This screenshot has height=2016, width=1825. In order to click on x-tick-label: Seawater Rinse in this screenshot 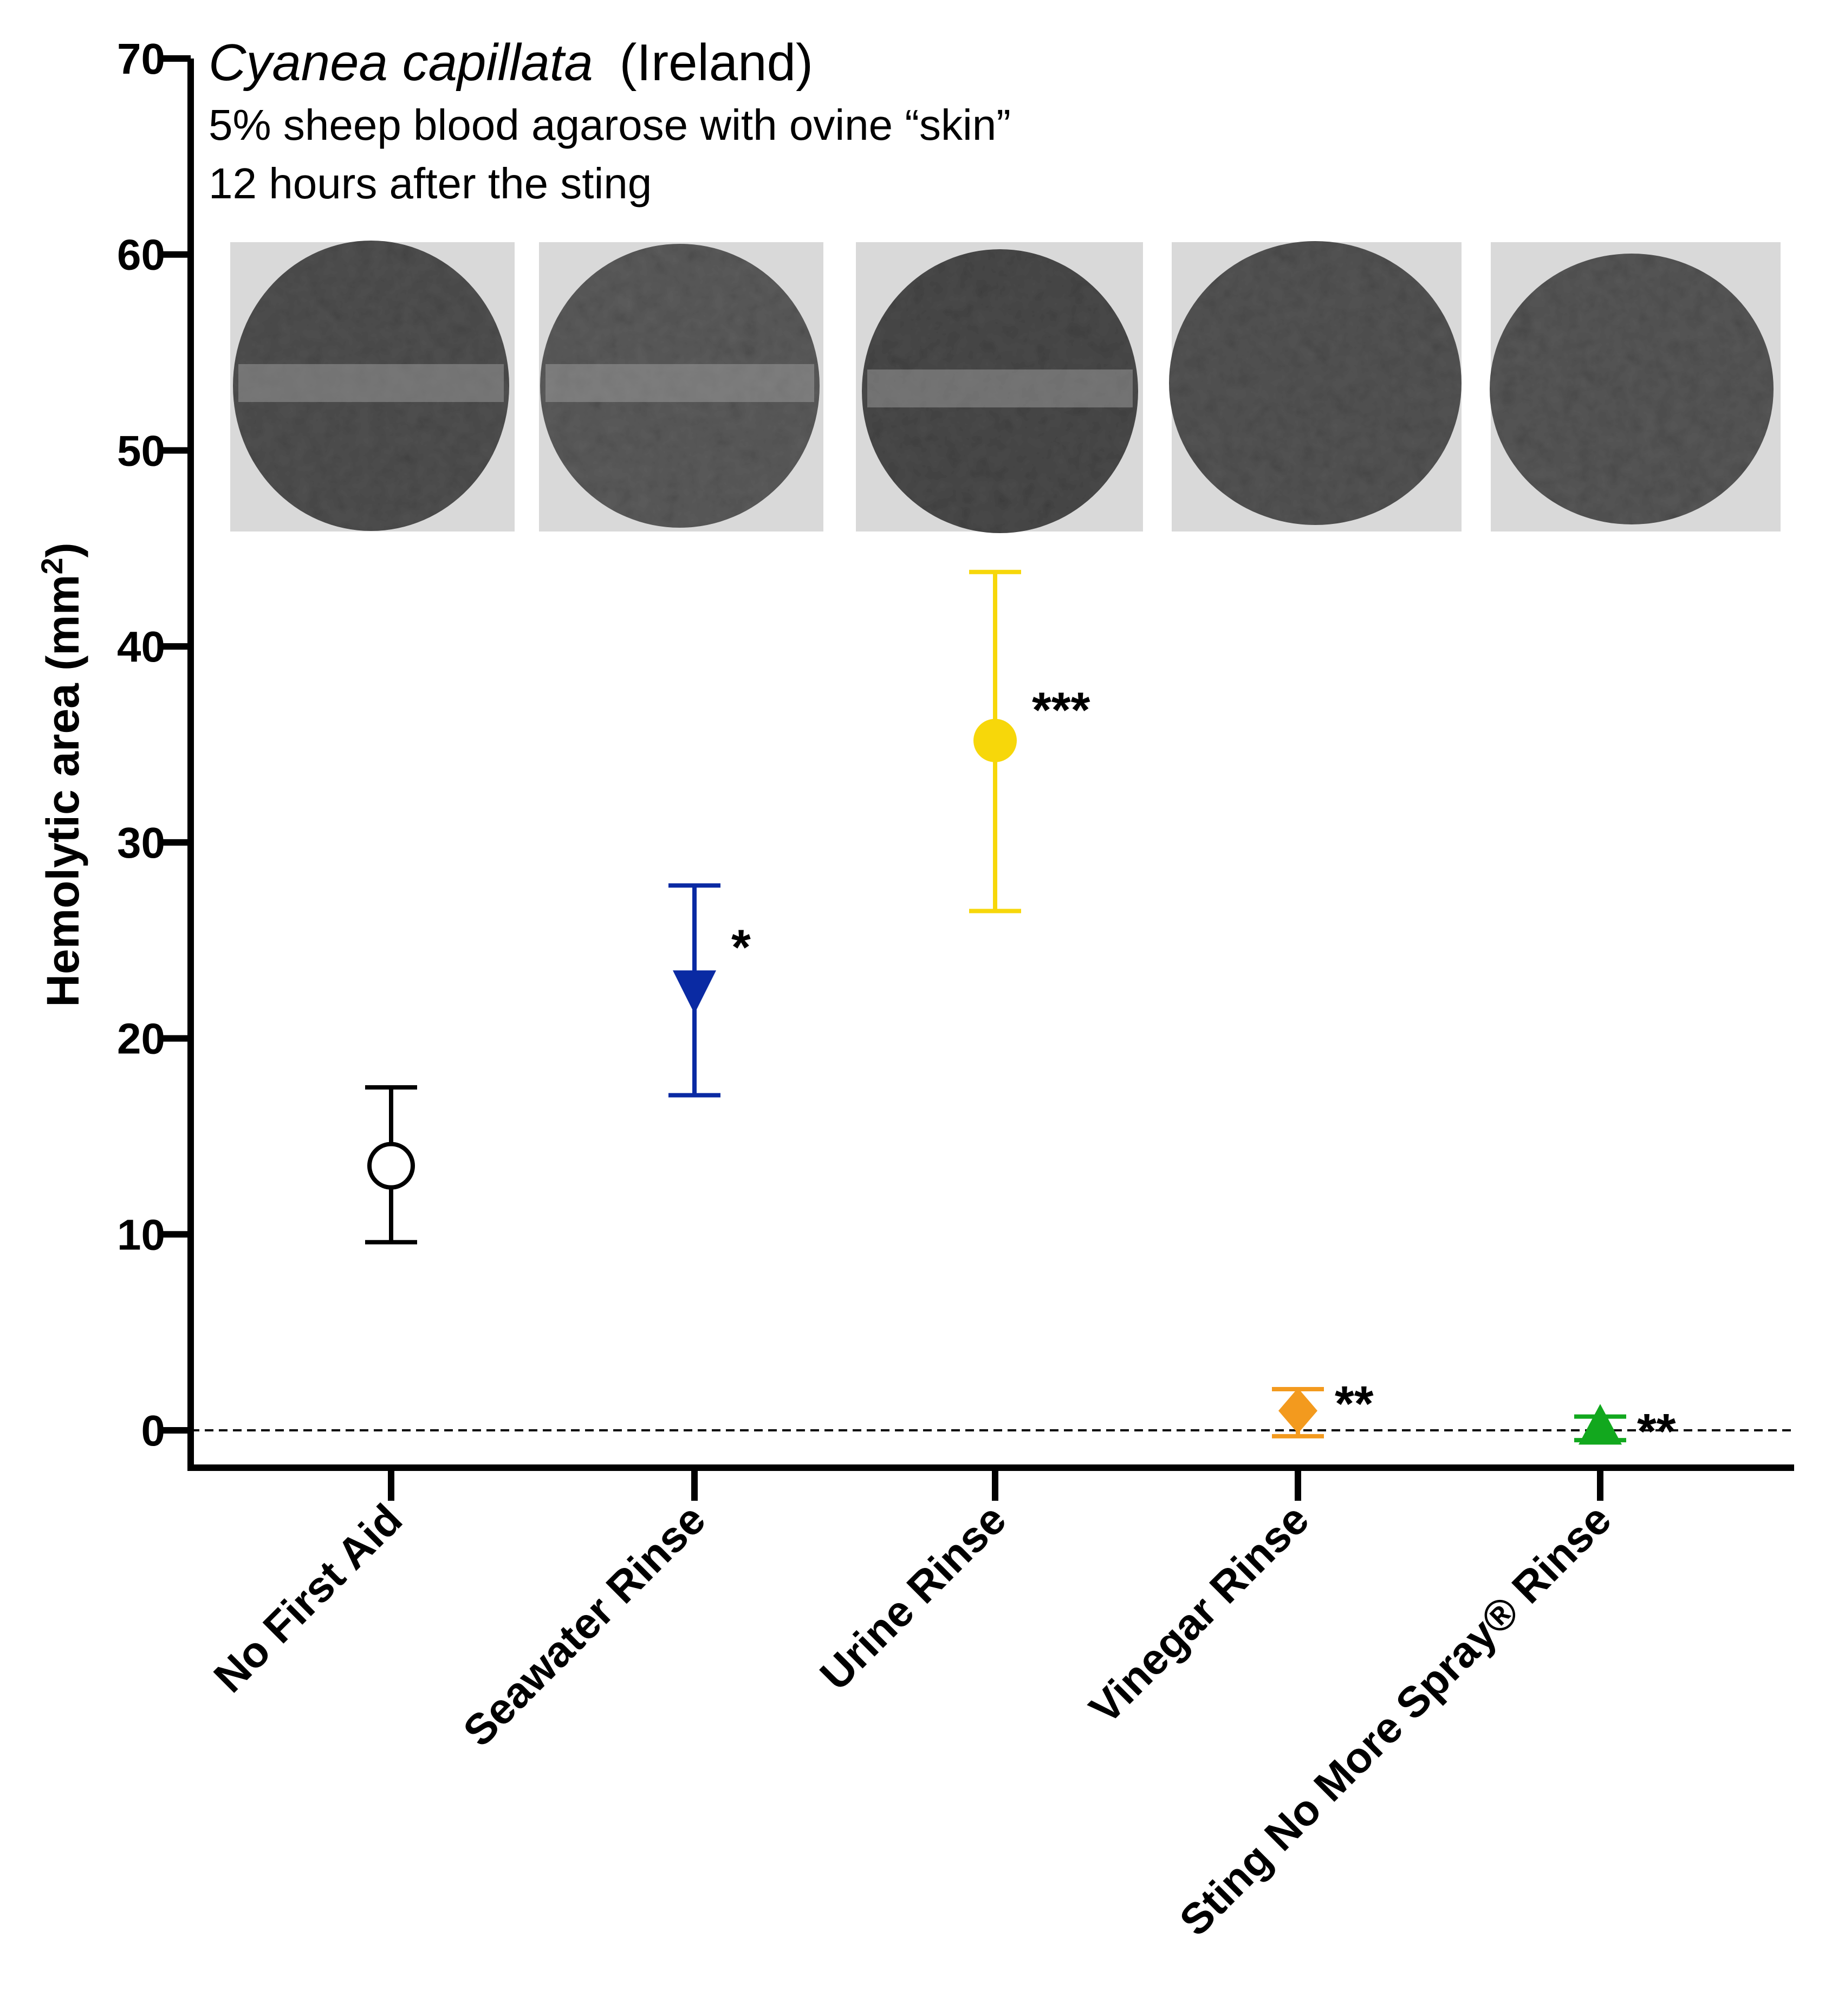, I will do `click(584, 1625)`.